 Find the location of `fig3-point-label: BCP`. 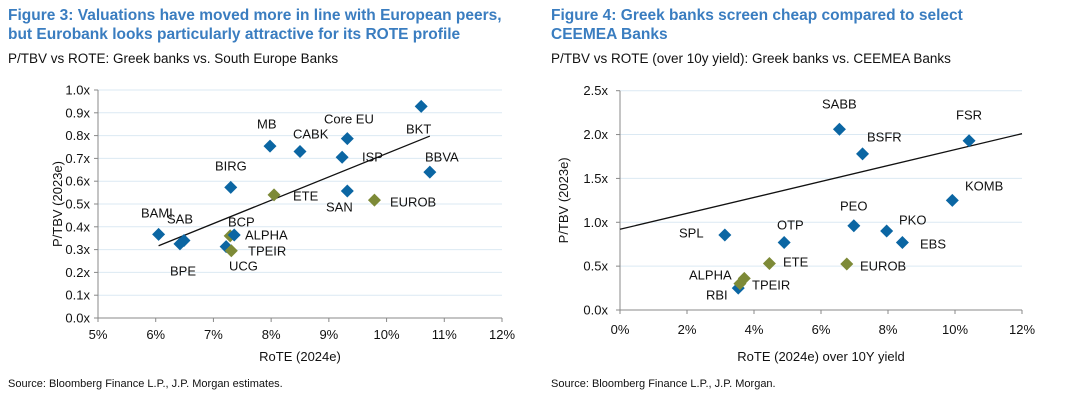

fig3-point-label: BCP is located at coordinates (241, 222).